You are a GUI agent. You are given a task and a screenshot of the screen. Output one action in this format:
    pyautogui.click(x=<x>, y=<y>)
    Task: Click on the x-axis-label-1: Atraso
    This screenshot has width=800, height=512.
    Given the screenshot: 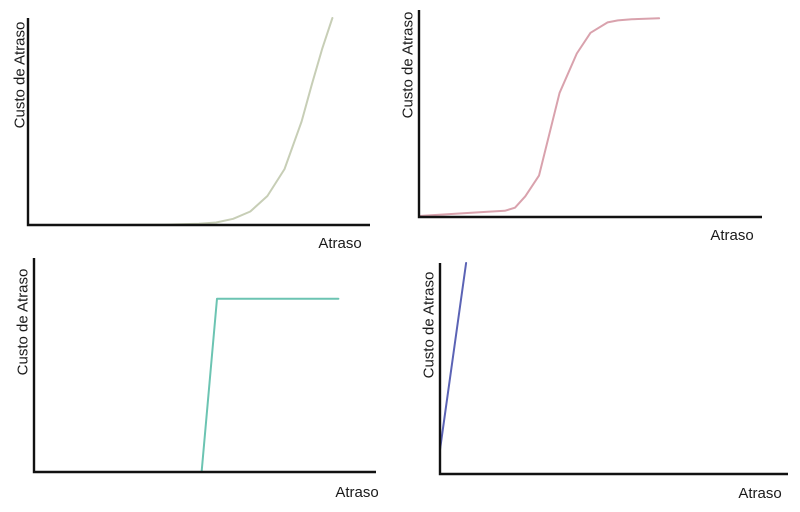 What is the action you would take?
    pyautogui.click(x=339, y=243)
    